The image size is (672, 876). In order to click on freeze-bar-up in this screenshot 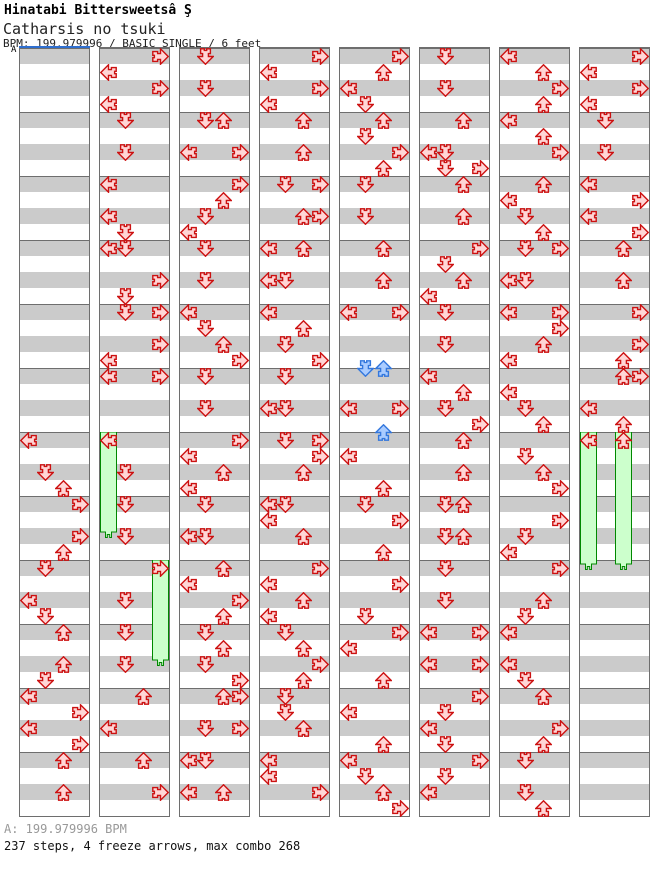, I will do `click(623, 501)`.